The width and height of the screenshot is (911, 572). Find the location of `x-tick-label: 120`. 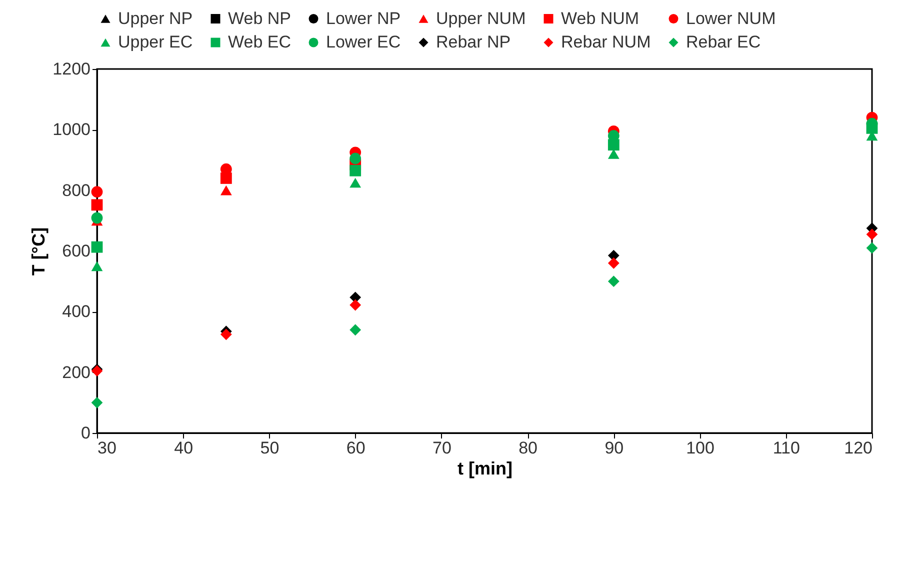

x-tick-label: 120 is located at coordinates (858, 448).